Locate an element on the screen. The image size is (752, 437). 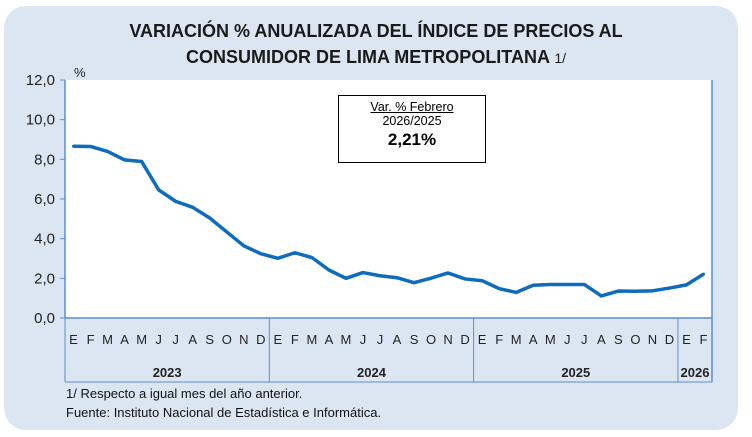
year-label: 2026 is located at coordinates (695, 372).